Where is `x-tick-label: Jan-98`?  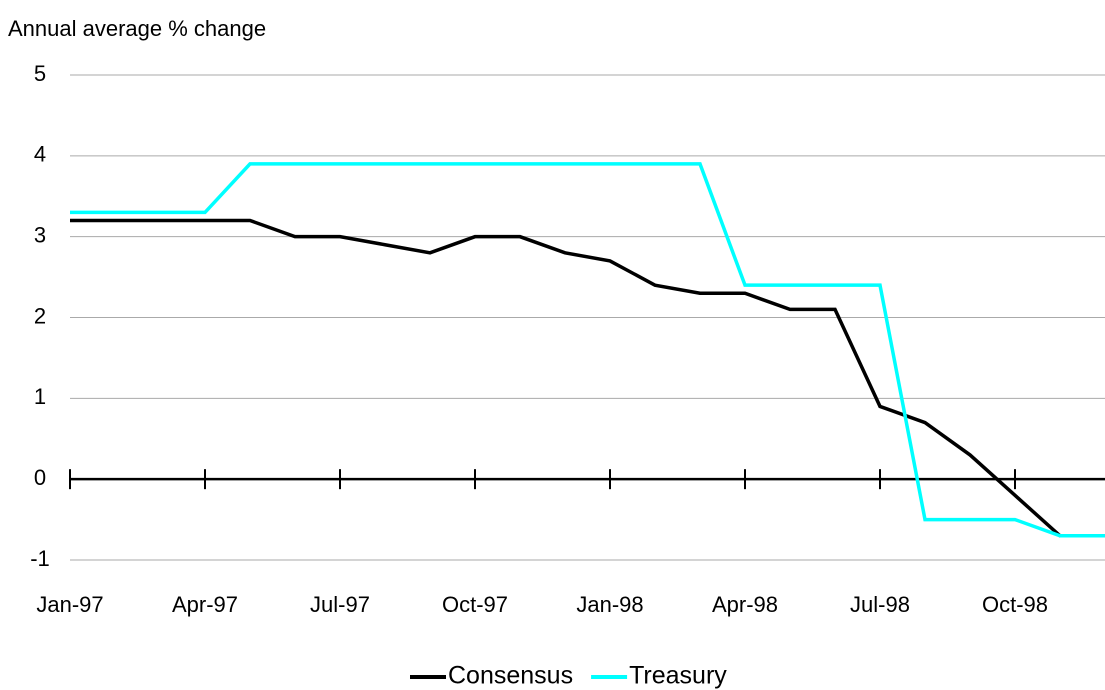 x-tick-label: Jan-98 is located at coordinates (609, 604).